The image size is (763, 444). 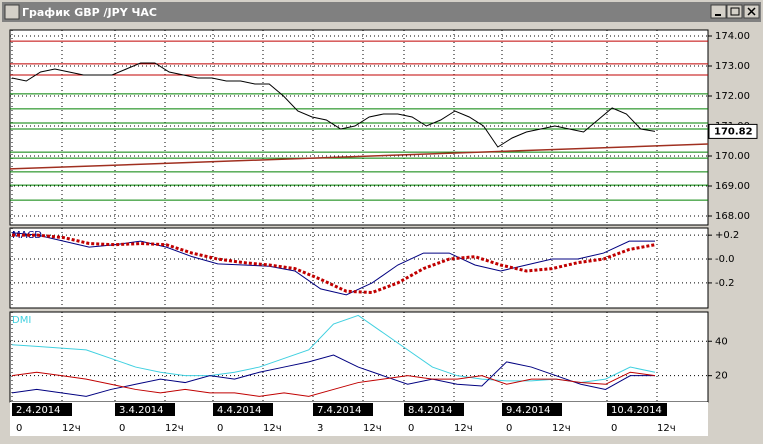 I want to click on window-icon, so click(x=12, y=12).